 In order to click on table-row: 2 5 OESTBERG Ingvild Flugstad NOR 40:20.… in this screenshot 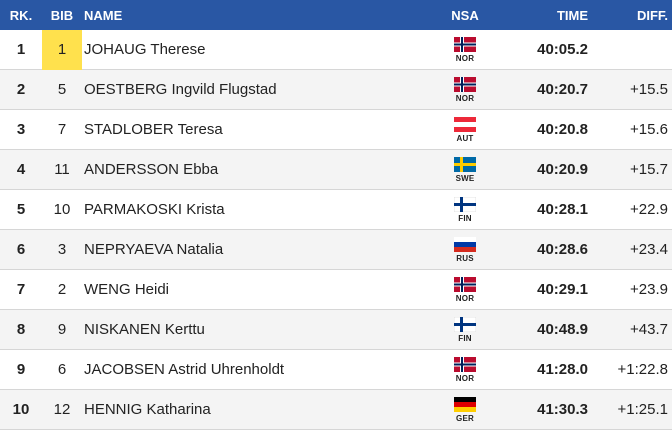, I will do `click(336, 90)`.